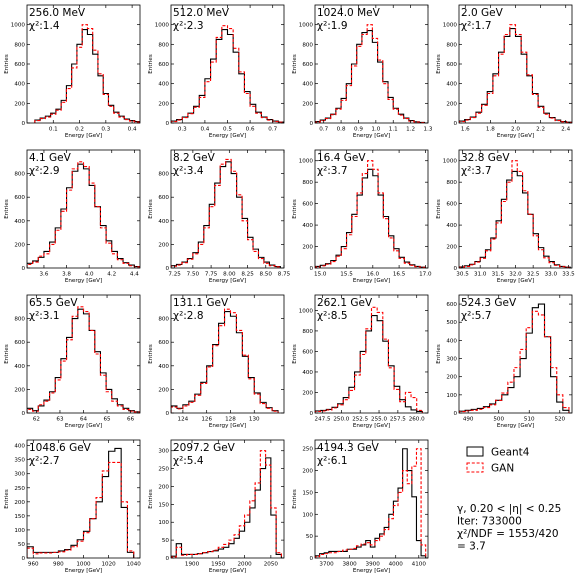 The height and width of the screenshot is (581, 581). Describe the element at coordinates (360, 420) in the screenshot. I see `x-tick-label: 252.5` at that location.